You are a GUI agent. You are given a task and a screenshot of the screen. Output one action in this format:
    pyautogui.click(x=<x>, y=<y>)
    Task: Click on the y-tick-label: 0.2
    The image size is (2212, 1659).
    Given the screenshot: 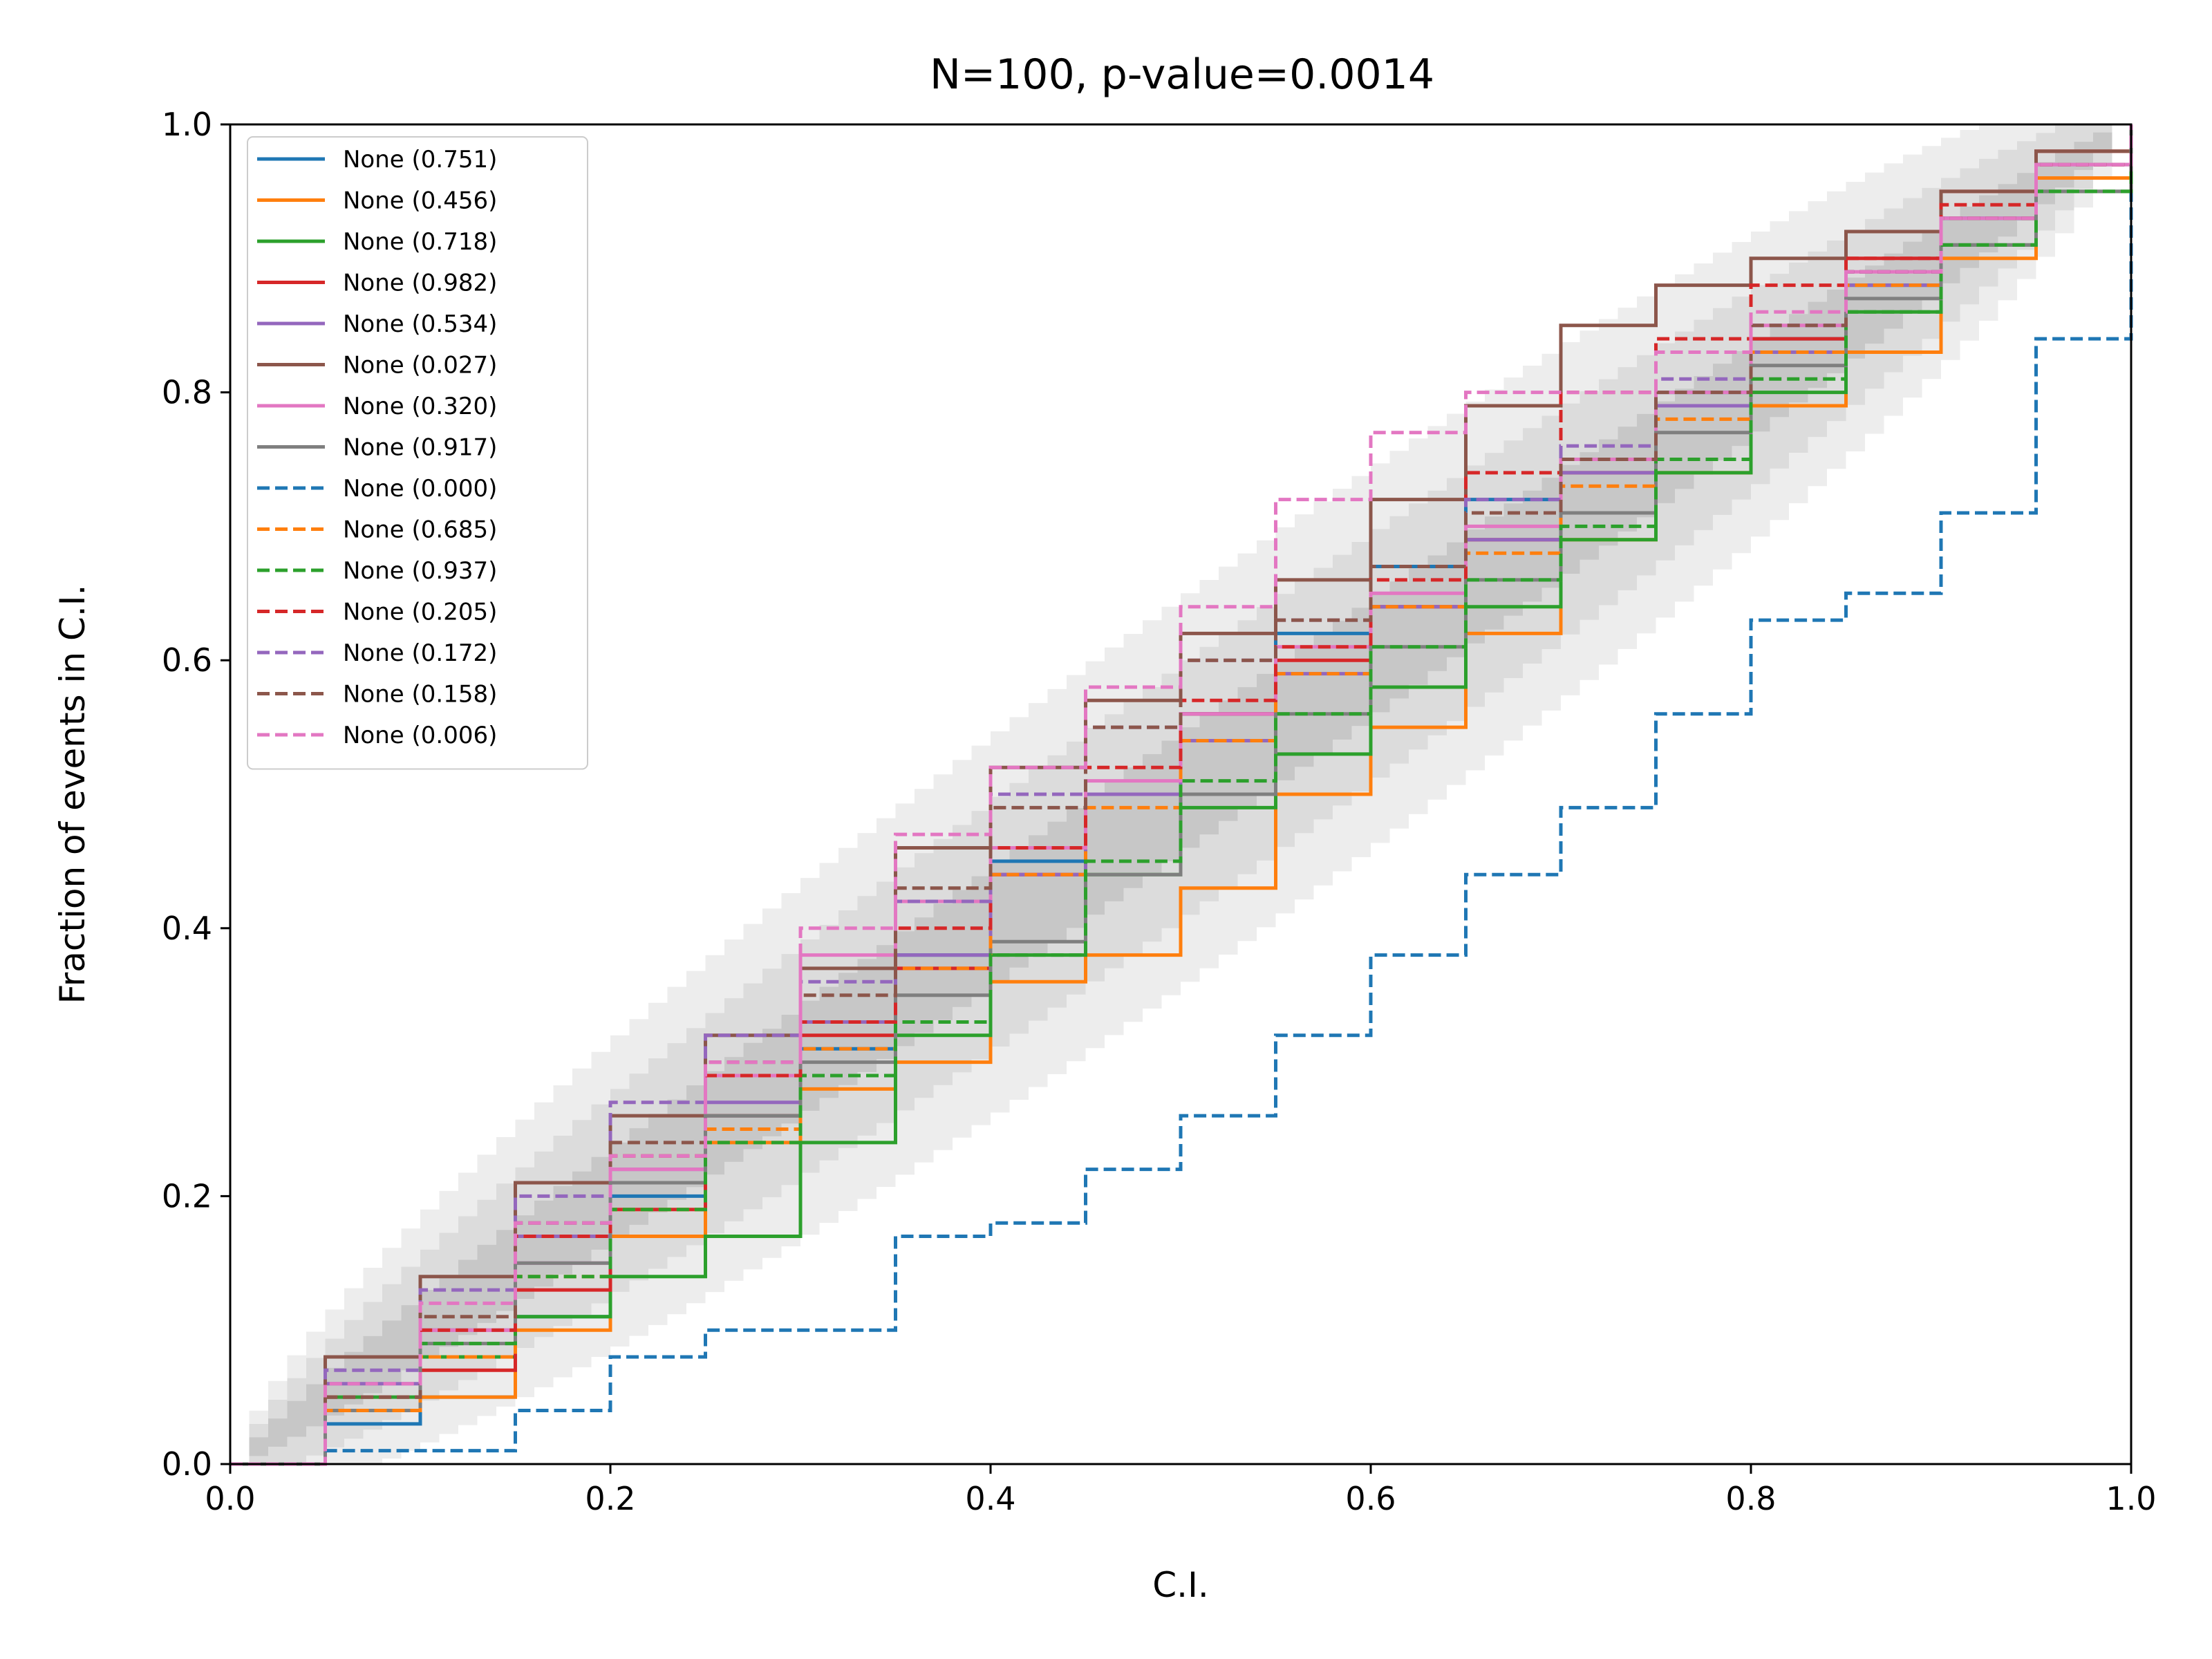 What is the action you would take?
    pyautogui.click(x=187, y=1196)
    